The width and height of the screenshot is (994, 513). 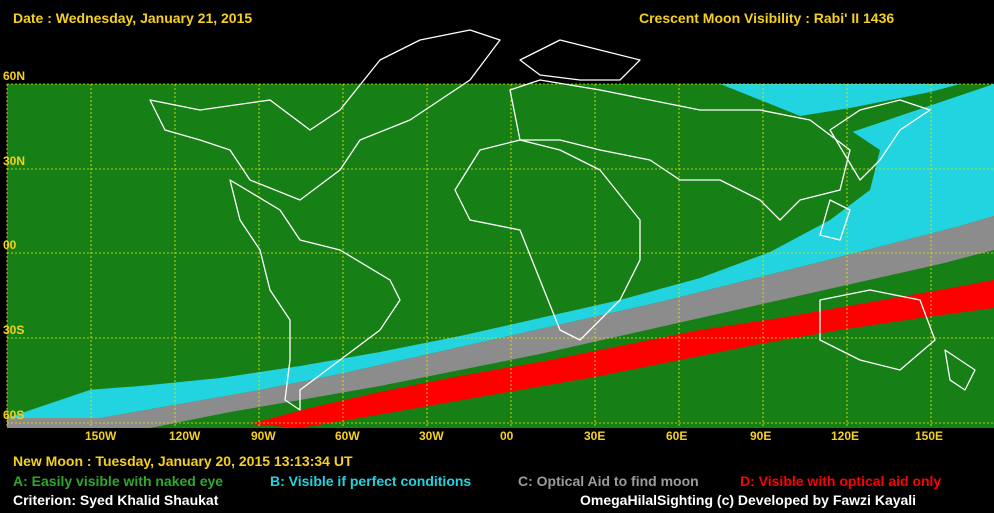 I want to click on lat-label-30s: 30S, so click(x=14, y=330).